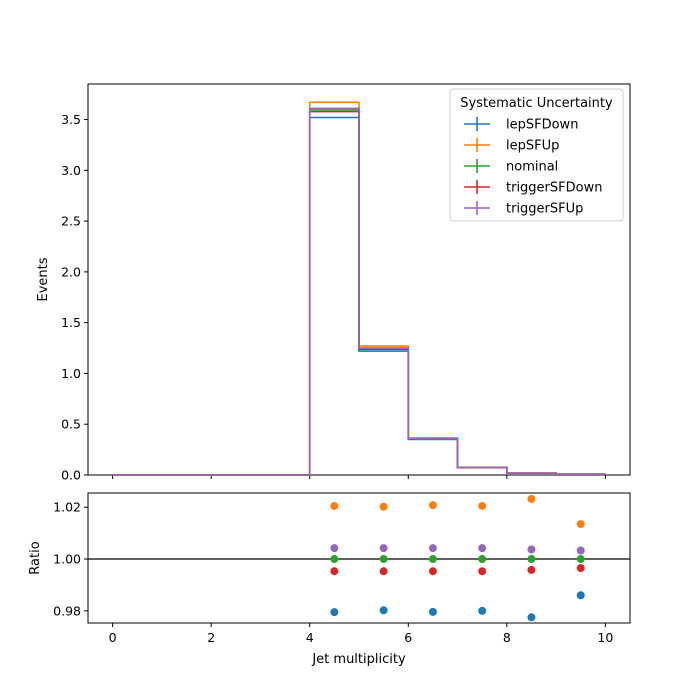  I want to click on legend-label-triggerSFUp: triggerSFUp, so click(544, 209).